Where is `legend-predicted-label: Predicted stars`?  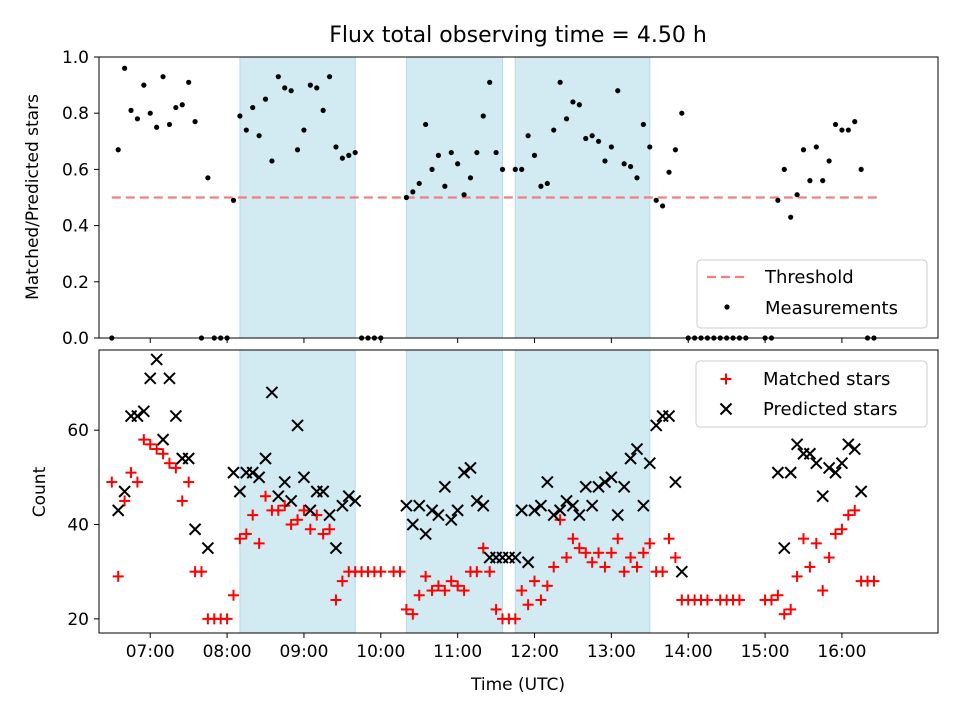 legend-predicted-label: Predicted stars is located at coordinates (830, 409).